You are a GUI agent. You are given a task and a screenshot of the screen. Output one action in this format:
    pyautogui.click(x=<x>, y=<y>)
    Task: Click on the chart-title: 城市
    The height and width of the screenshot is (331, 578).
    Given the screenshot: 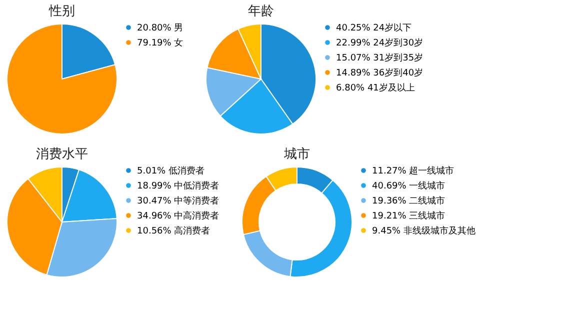 What is the action you would take?
    pyautogui.click(x=296, y=154)
    